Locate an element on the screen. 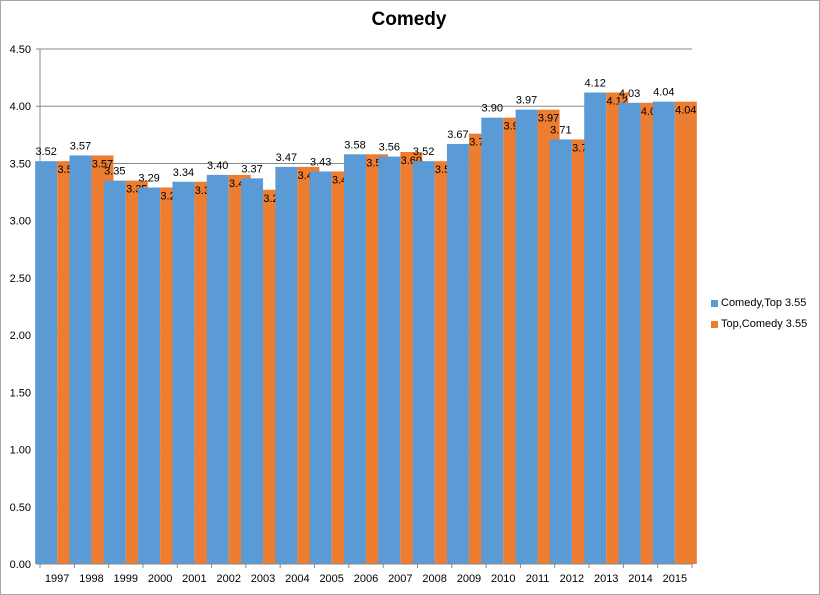 The height and width of the screenshot is (595, 820). x-tick-label: 2013 is located at coordinates (606, 579).